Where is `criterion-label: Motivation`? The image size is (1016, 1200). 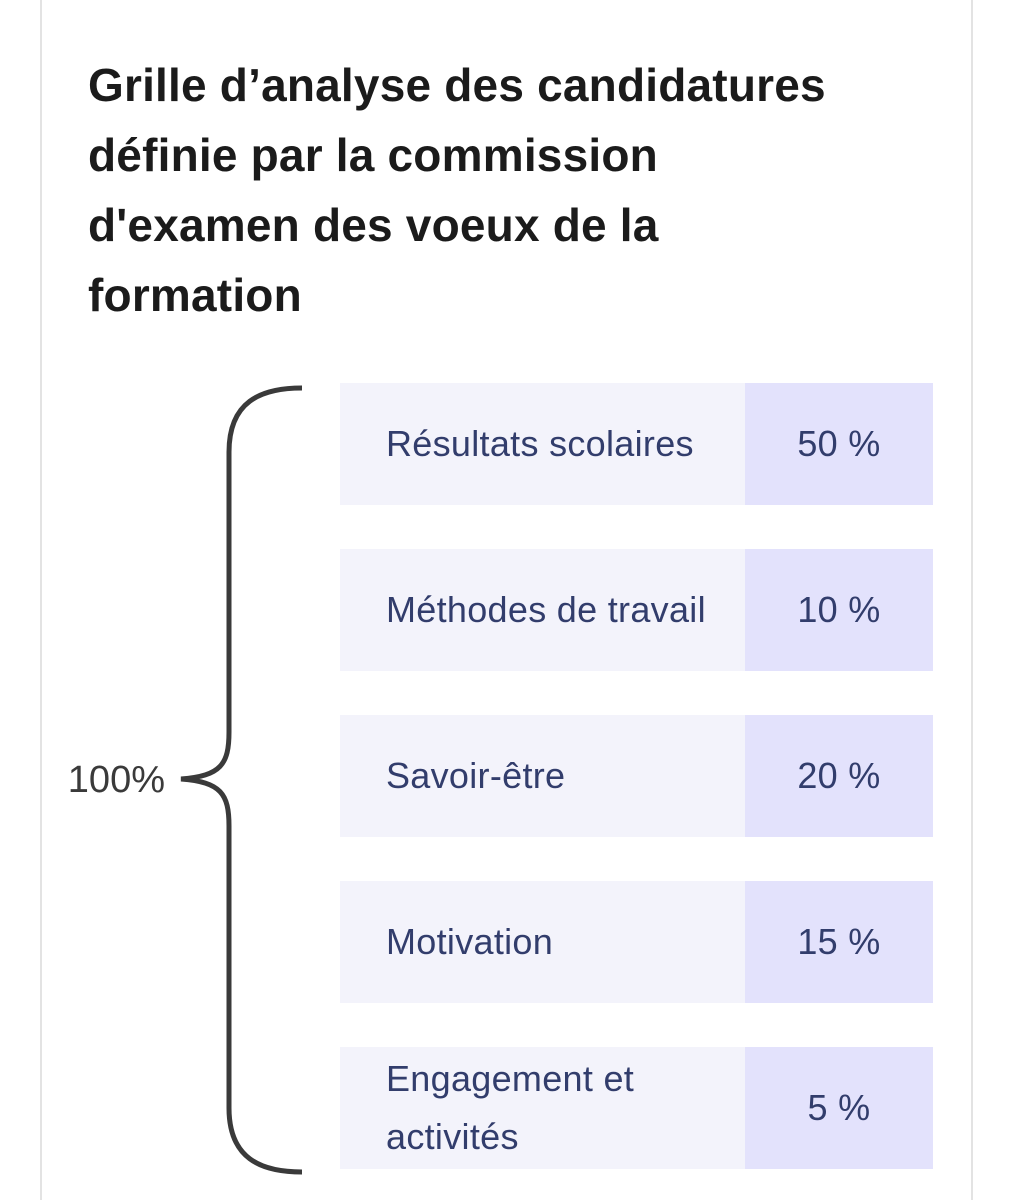 criterion-label: Motivation is located at coordinates (470, 941).